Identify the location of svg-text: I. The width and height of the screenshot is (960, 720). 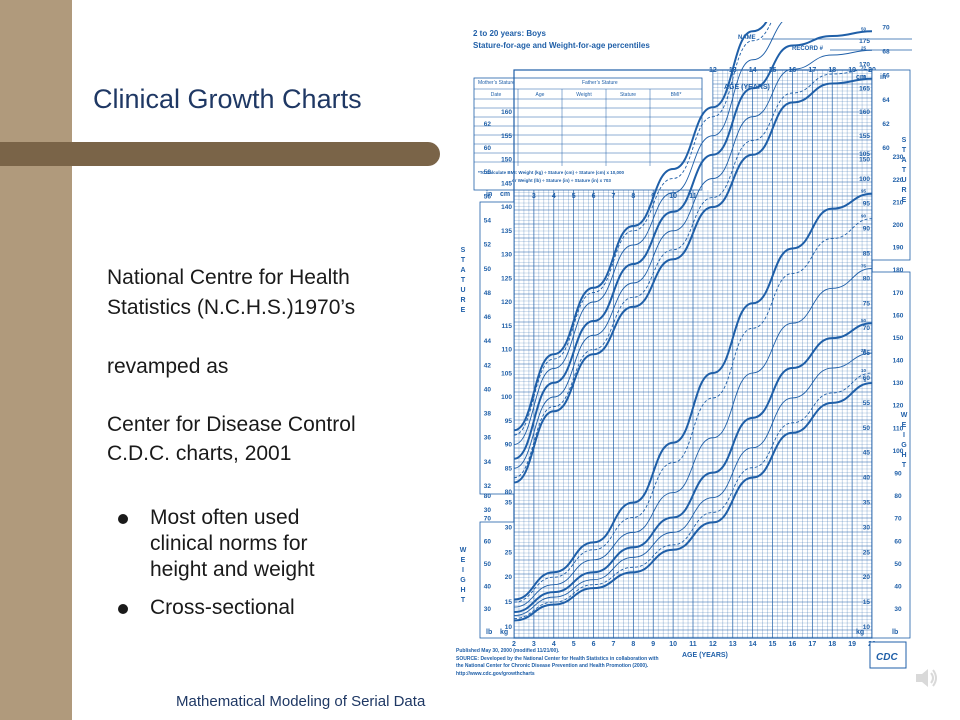
(463, 570).